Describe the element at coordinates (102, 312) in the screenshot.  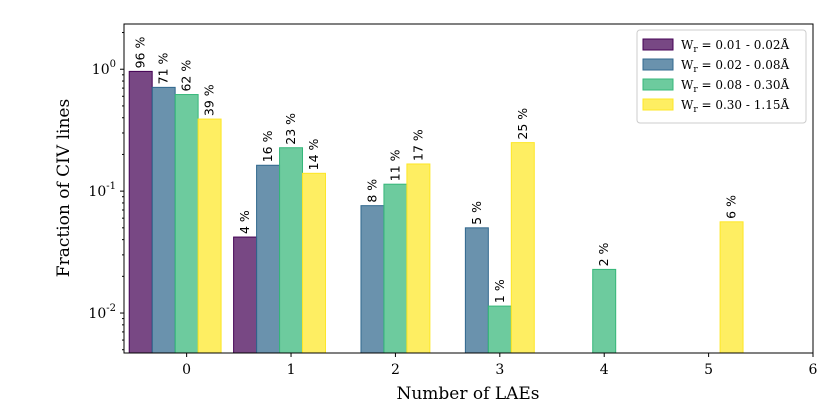
I see `y-tick-label: 10⁻²` at that location.